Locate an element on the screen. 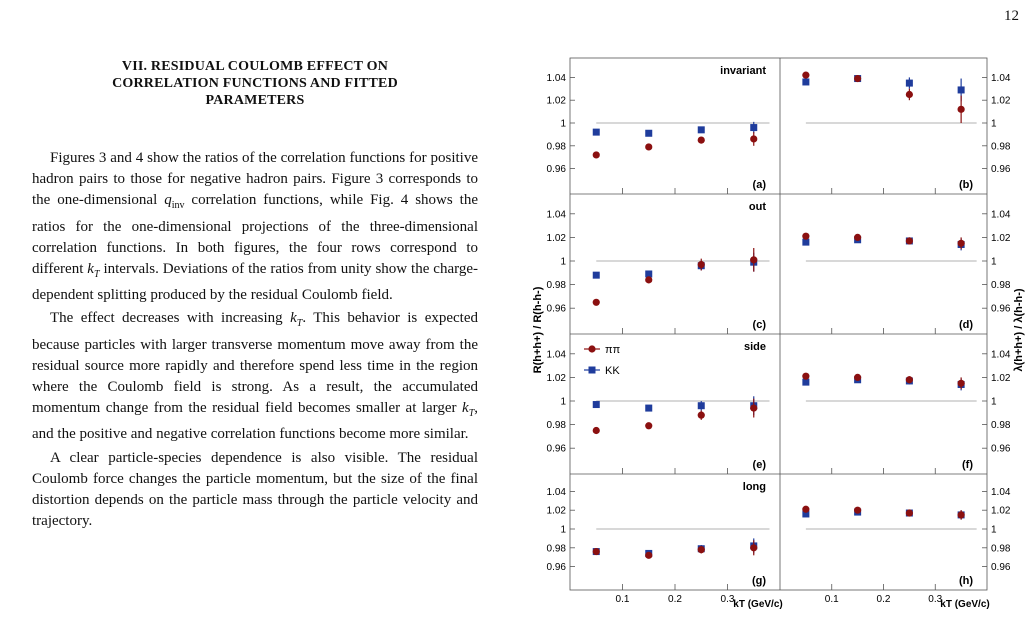  y-axis-label-right: λ(h+h+) / λ(h-h-) is located at coordinates (1019, 329).